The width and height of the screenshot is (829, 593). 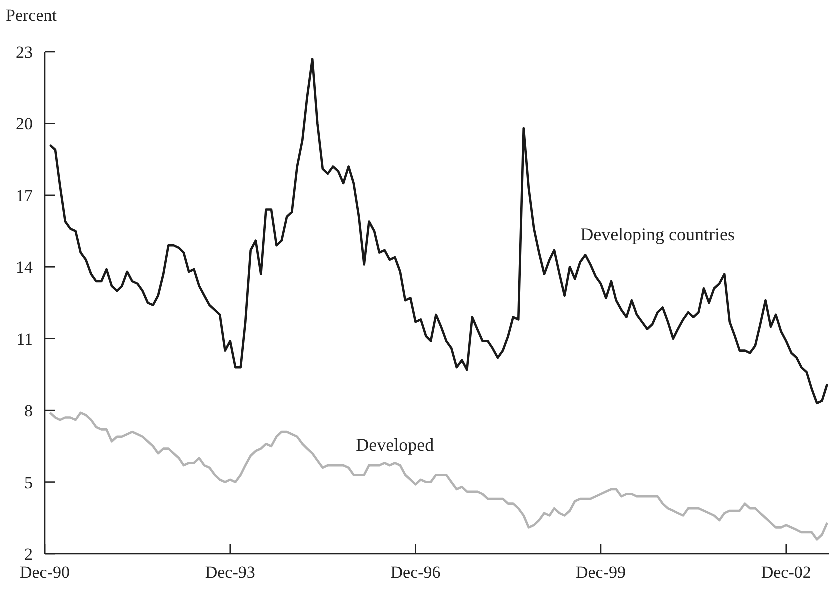 I want to click on x-tick-label: Dec-99, so click(x=601, y=572).